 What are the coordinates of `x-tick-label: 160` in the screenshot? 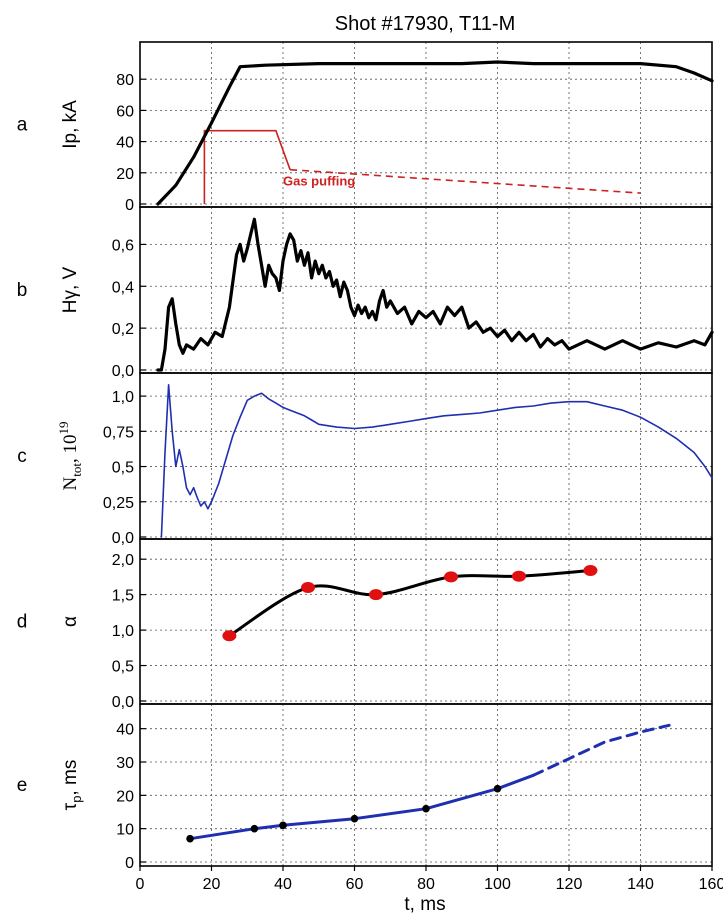 It's located at (711, 884).